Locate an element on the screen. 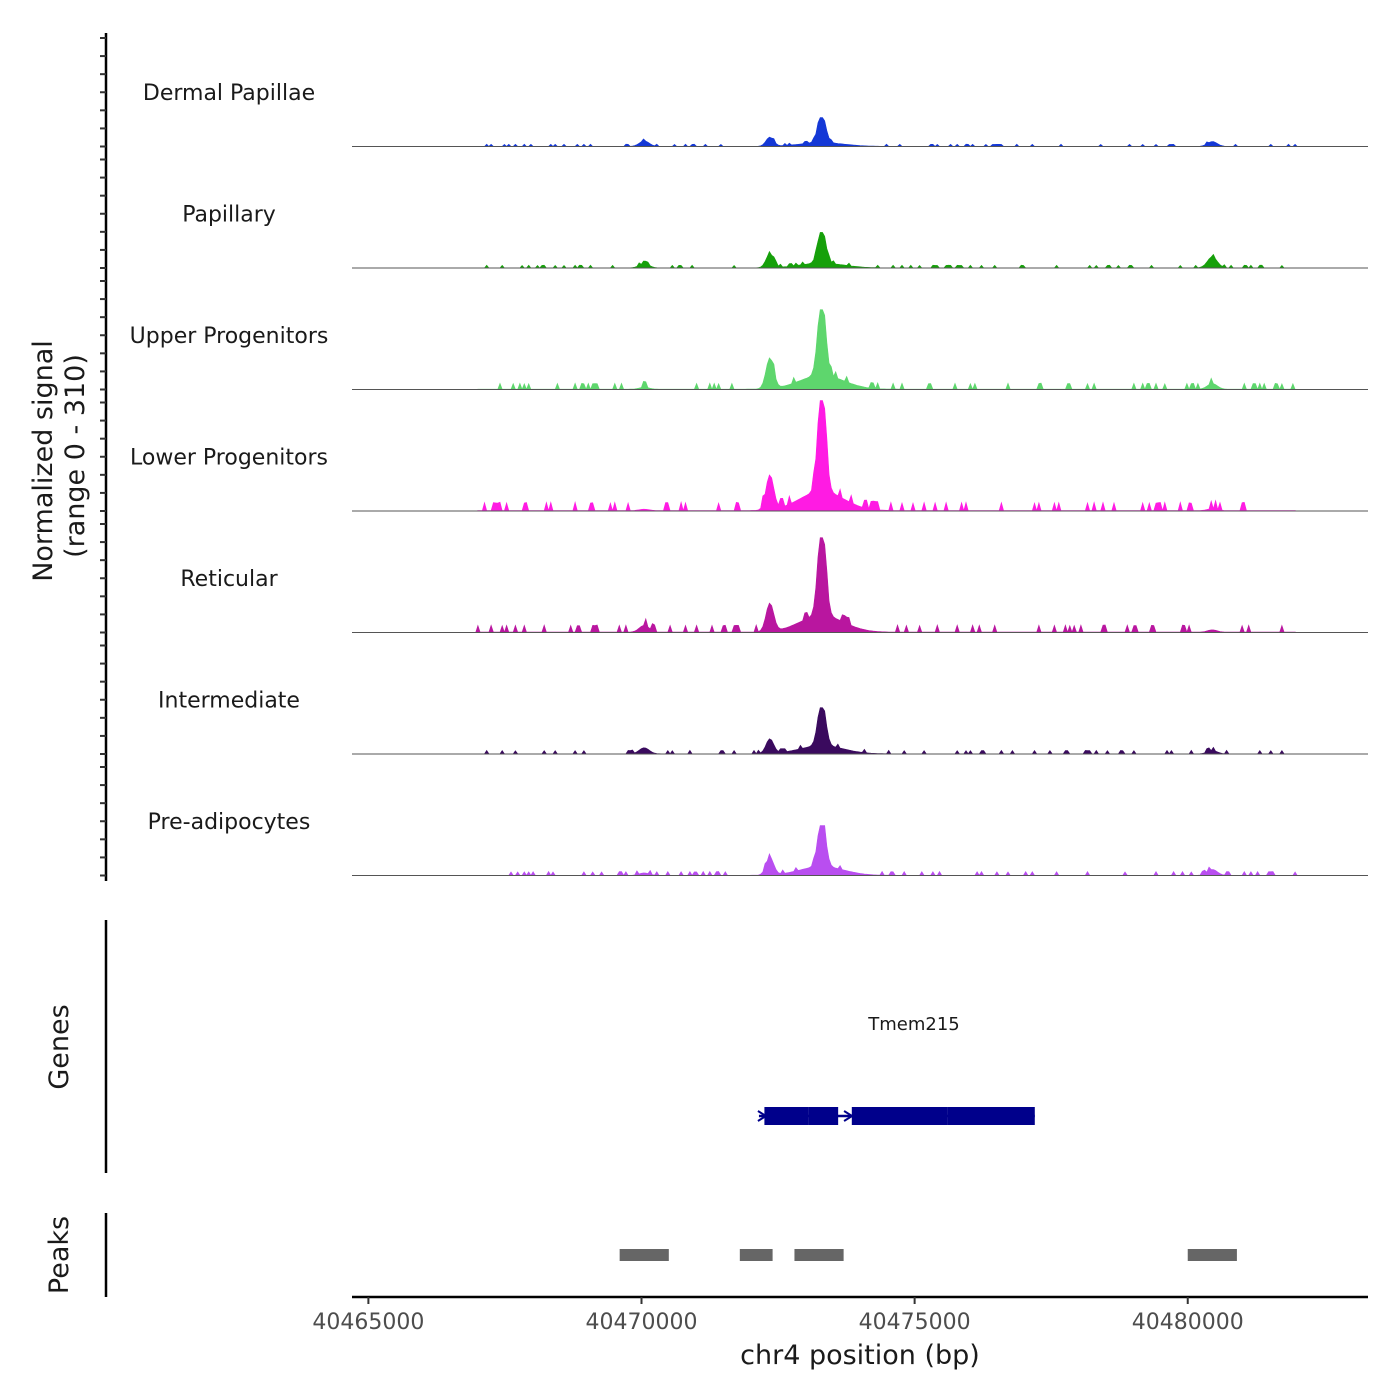  y-axis-title-line1: Normalized signal is located at coordinates (43, 461).